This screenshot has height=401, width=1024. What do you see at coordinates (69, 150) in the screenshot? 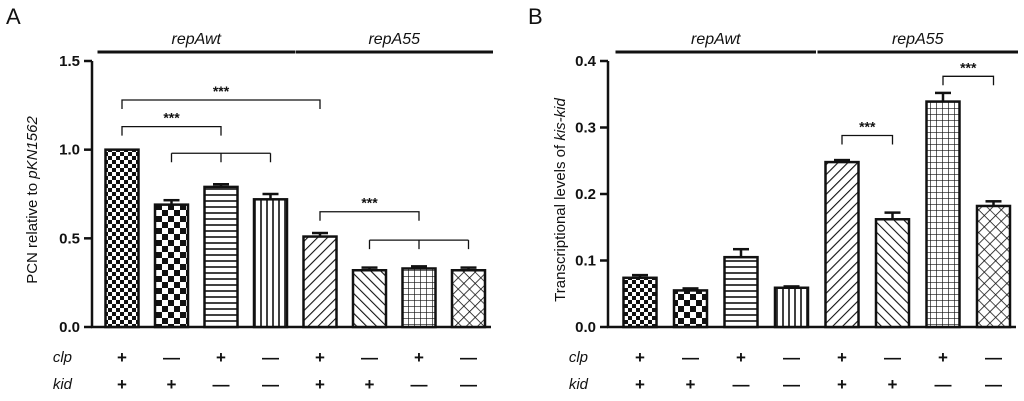
I see `y-tick-label: 1.0` at bounding box center [69, 150].